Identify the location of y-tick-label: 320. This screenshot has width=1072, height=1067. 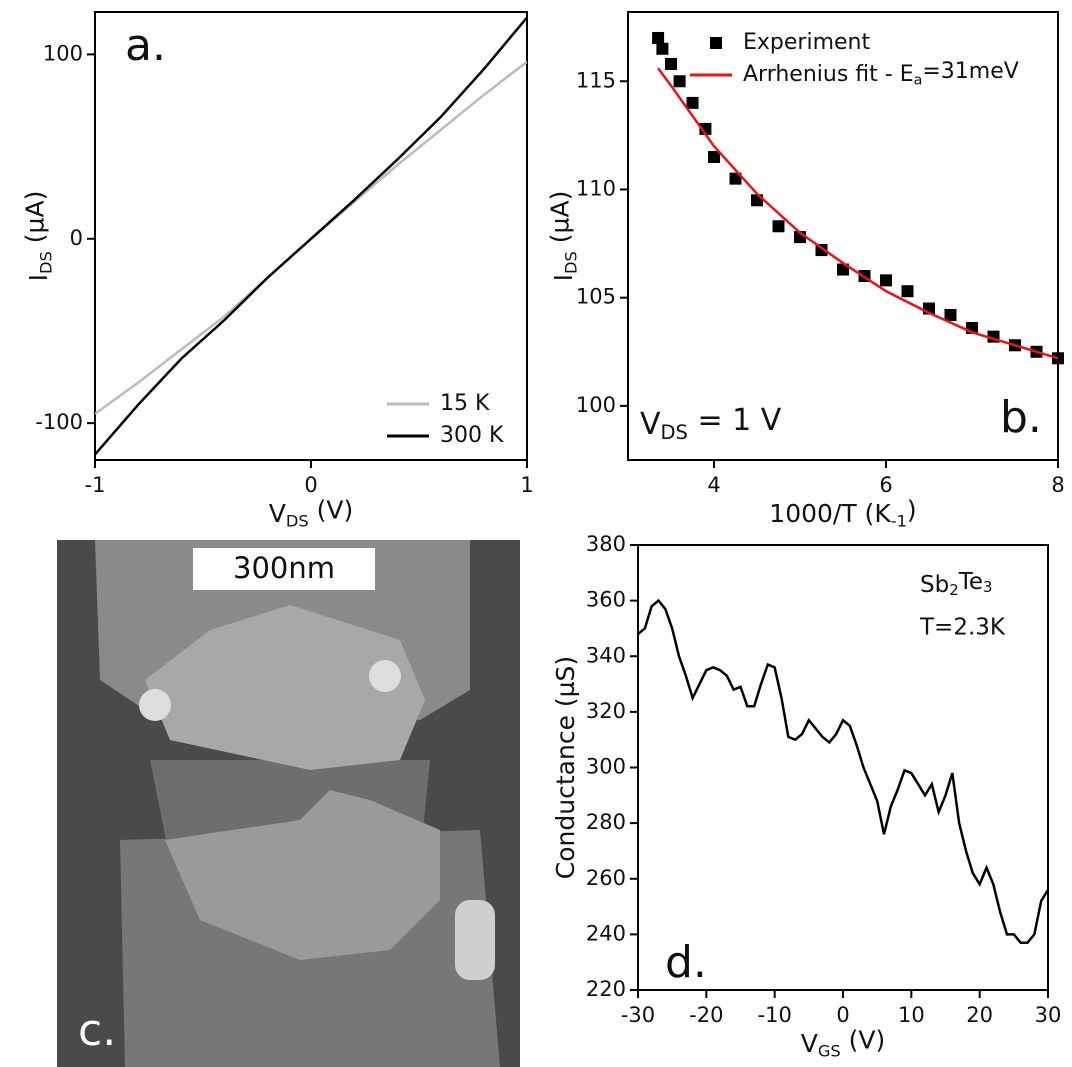
(606, 711).